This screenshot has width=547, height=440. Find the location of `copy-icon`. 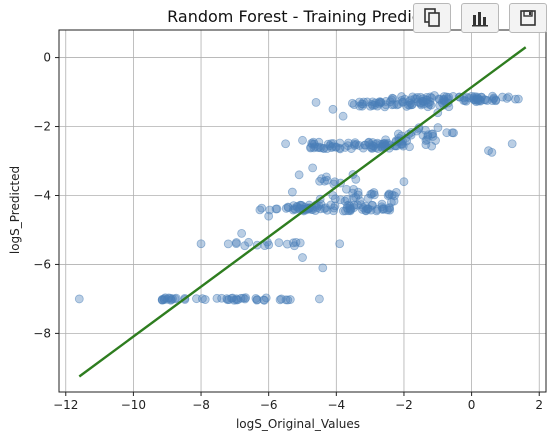

copy-icon is located at coordinates (432, 18).